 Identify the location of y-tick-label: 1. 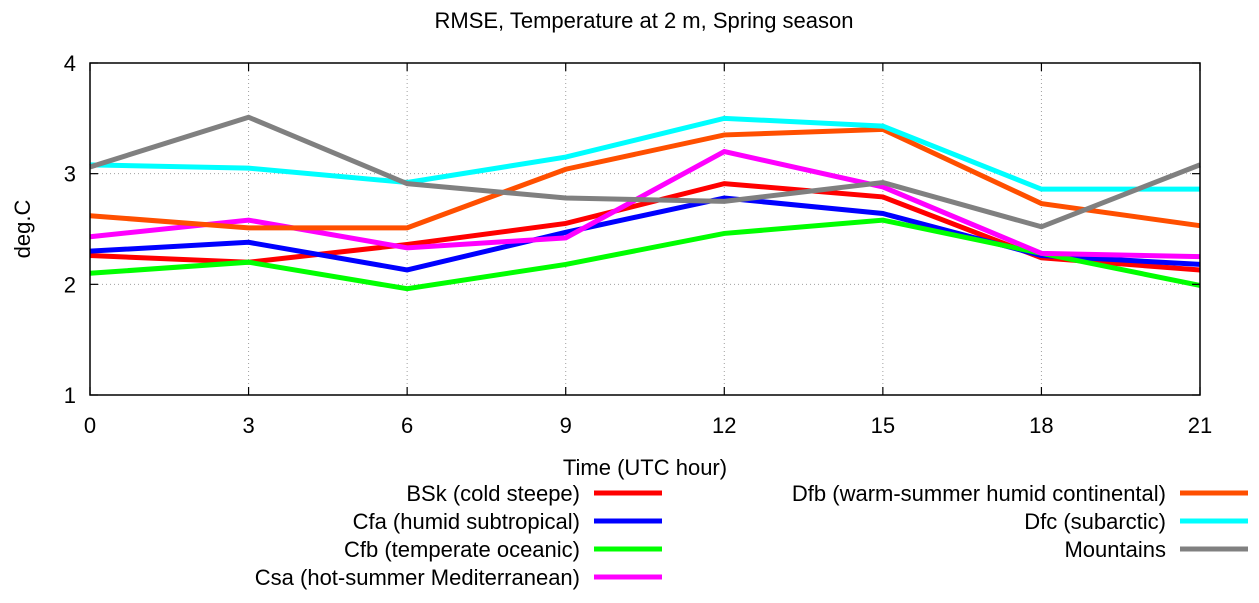
(70, 395).